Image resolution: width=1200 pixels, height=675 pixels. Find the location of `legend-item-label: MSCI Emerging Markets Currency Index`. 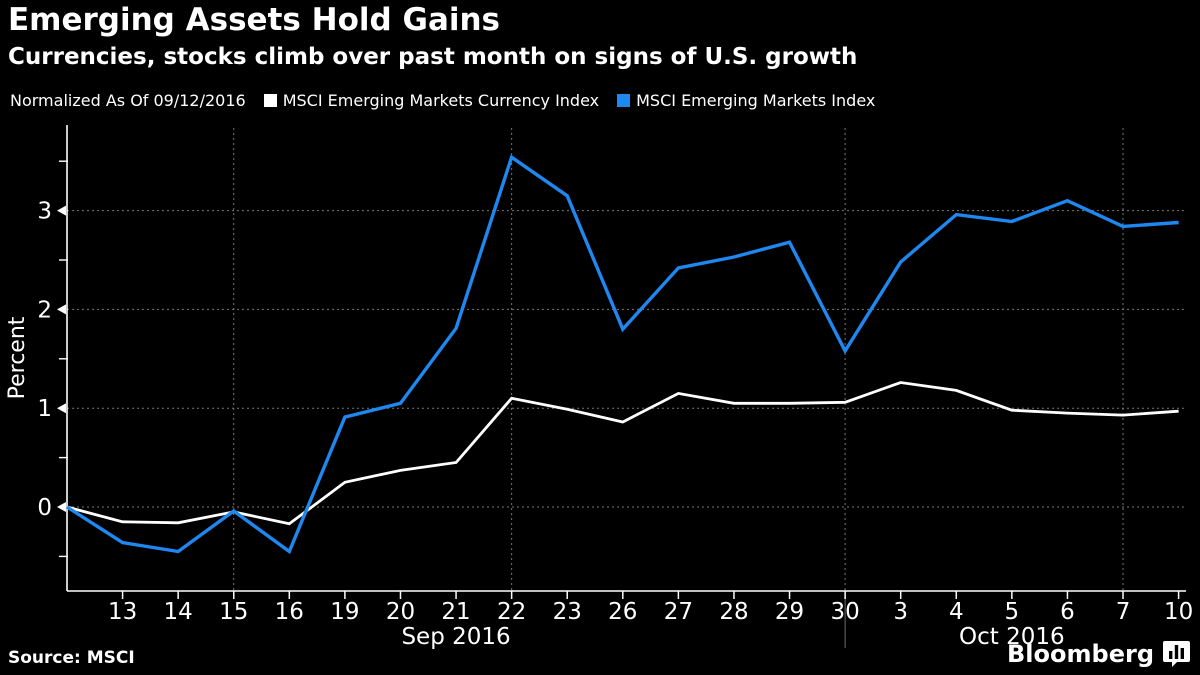

legend-item-label: MSCI Emerging Markets Currency Index is located at coordinates (441, 100).